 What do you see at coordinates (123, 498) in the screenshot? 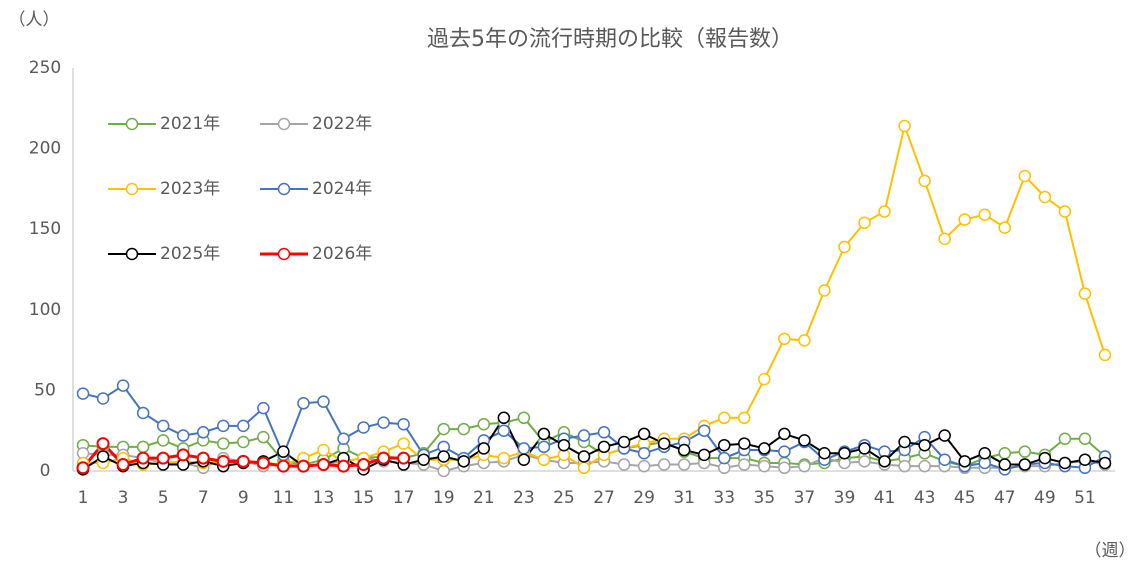
I see `x-tick-label: 3` at bounding box center [123, 498].